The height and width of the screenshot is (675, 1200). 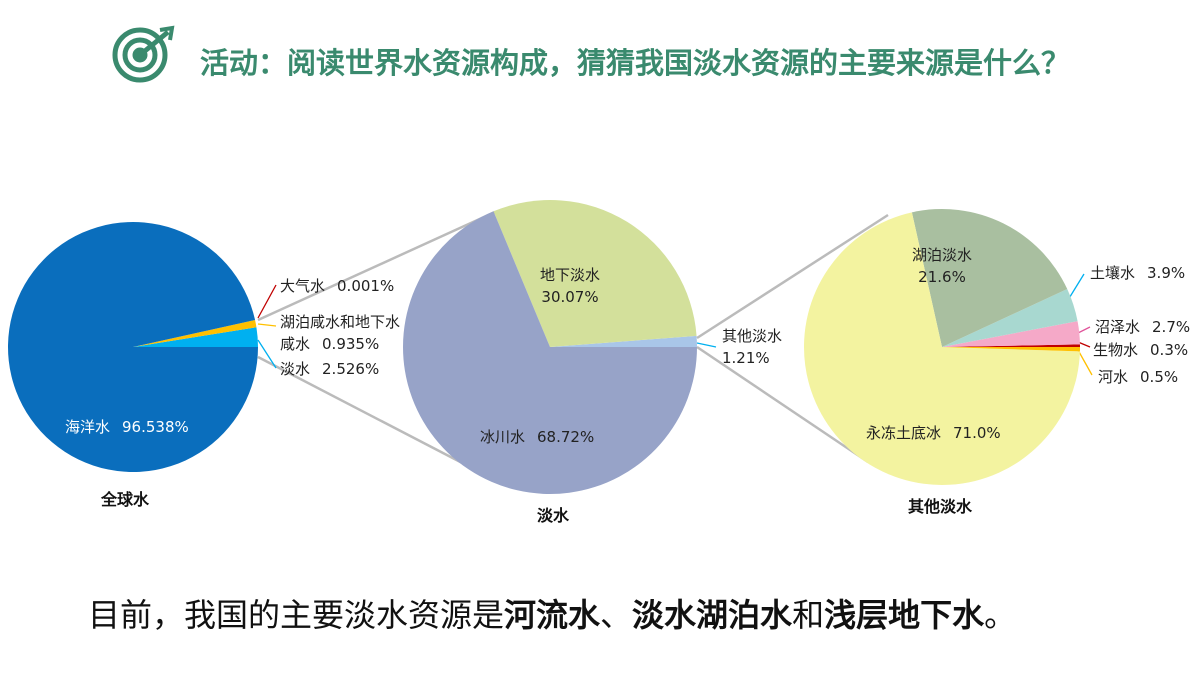 What do you see at coordinates (366, 286) in the screenshot?
I see `value-label: 0.001%` at bounding box center [366, 286].